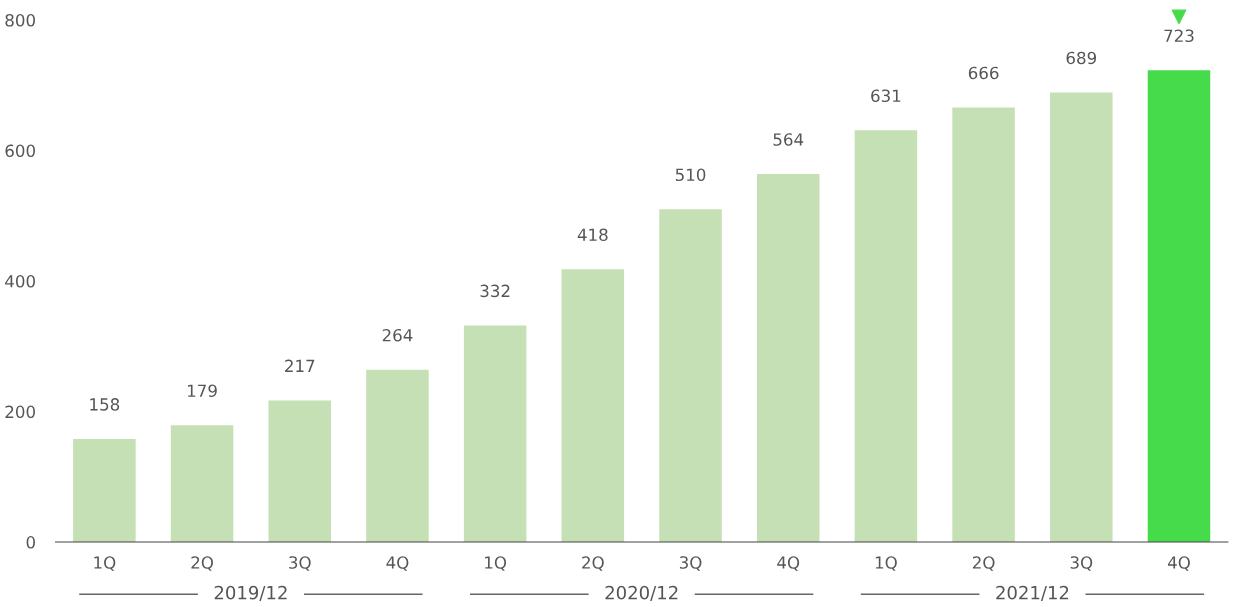 The height and width of the screenshot is (607, 1234). I want to click on data-label: 631, so click(886, 96).